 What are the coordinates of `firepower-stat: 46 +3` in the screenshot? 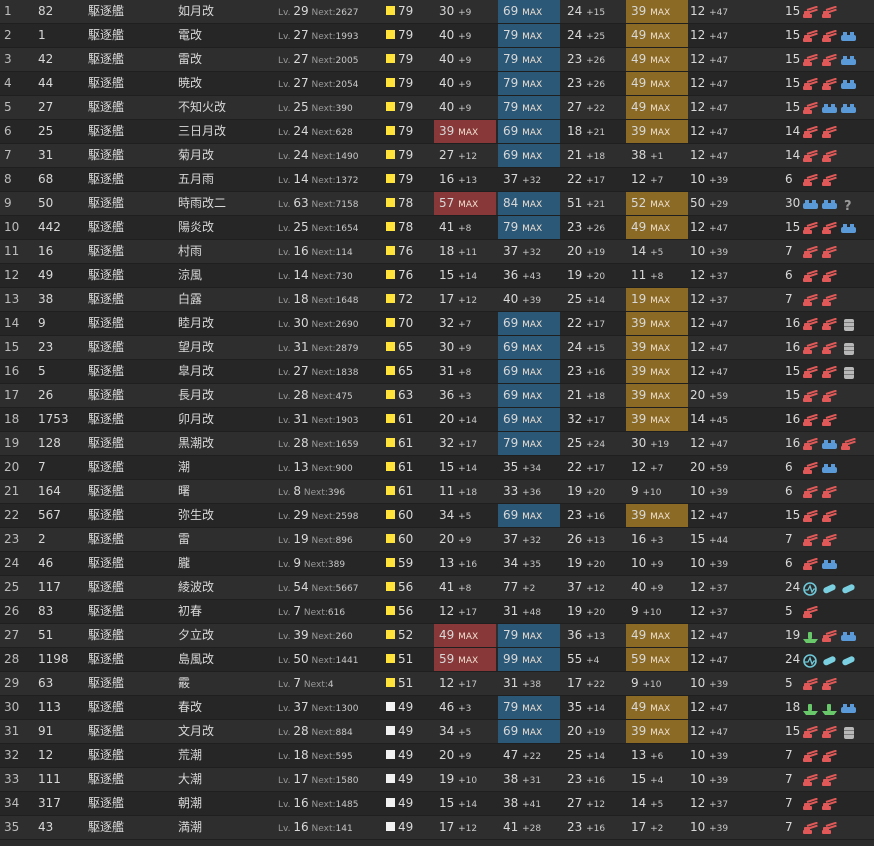 It's located at (455, 707).